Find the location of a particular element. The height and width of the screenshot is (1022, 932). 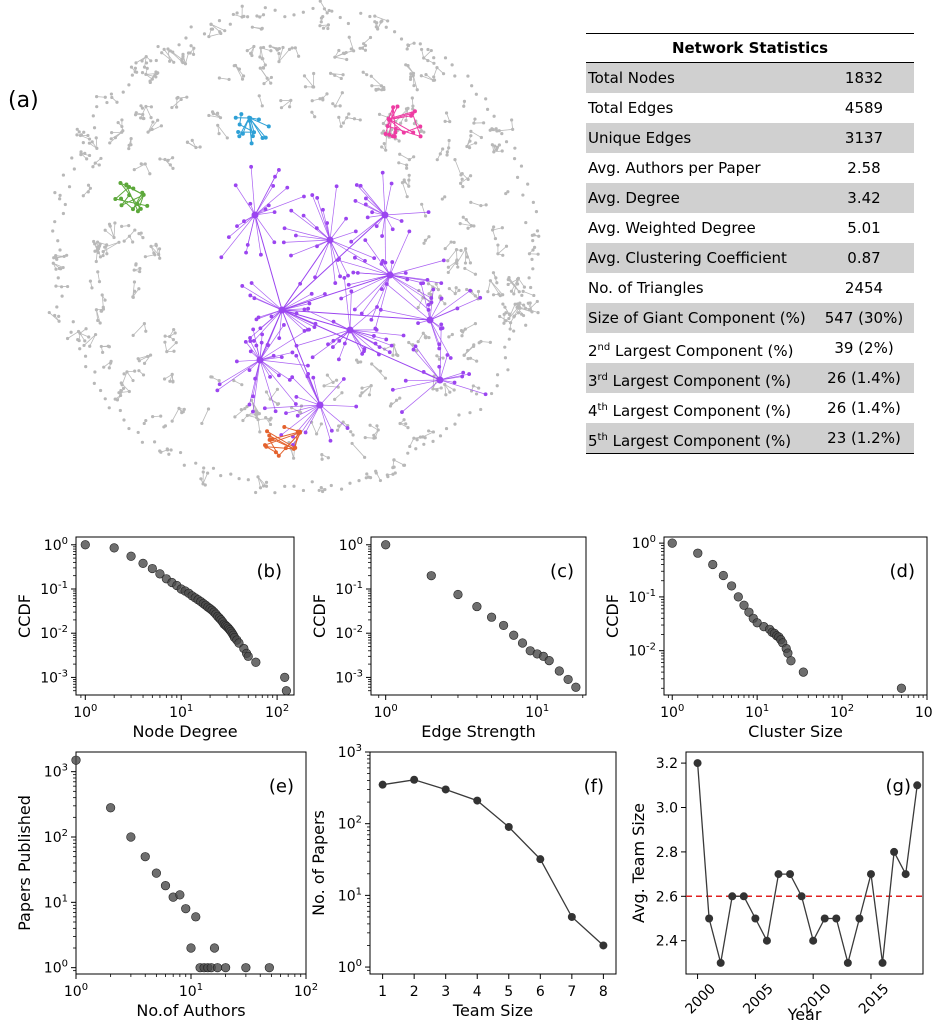

stats-row-label: Size of Giant Component (%) is located at coordinates (697, 318).